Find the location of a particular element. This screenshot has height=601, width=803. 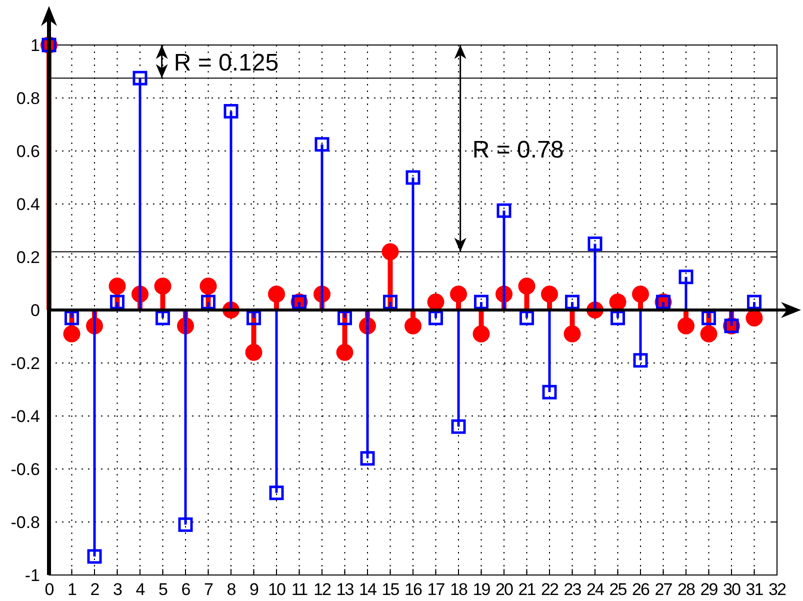

x-tick-label: 19 is located at coordinates (481, 589).